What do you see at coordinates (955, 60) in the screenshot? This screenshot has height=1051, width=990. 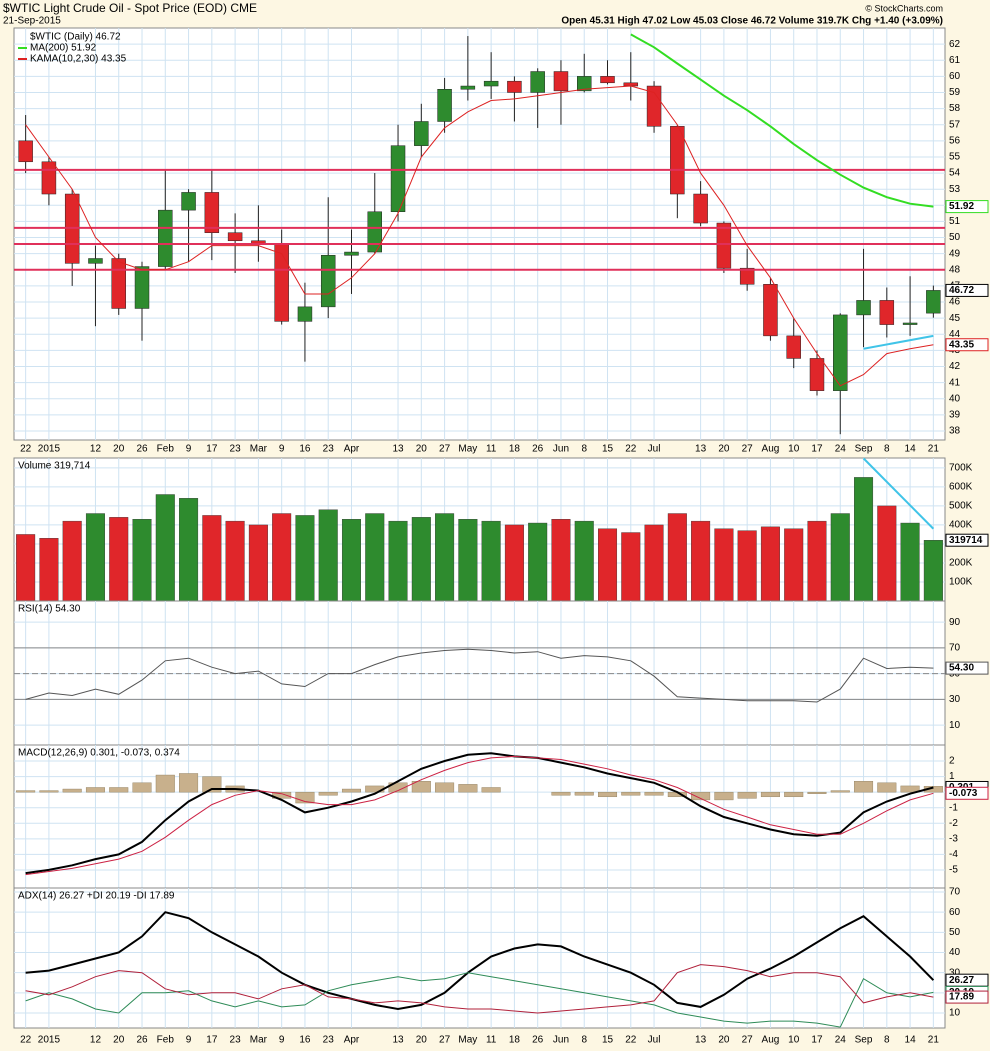 I see `y-tick-label: 61` at bounding box center [955, 60].